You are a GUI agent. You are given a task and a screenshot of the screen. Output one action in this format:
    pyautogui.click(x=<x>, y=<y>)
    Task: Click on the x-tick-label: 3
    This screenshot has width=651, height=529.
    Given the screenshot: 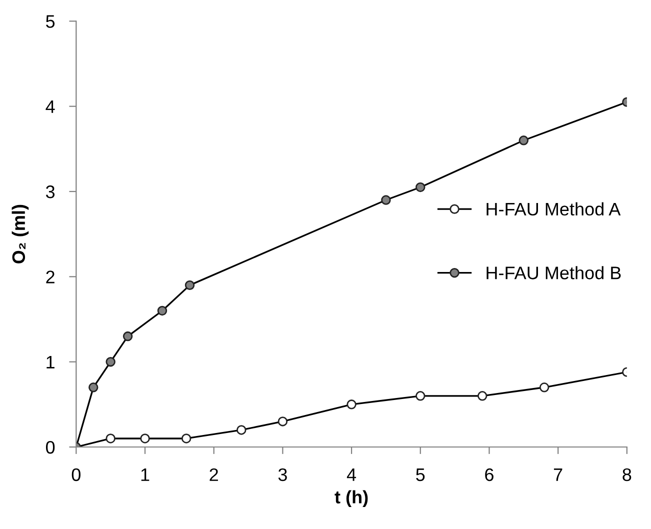 What is the action you would take?
    pyautogui.click(x=282, y=475)
    